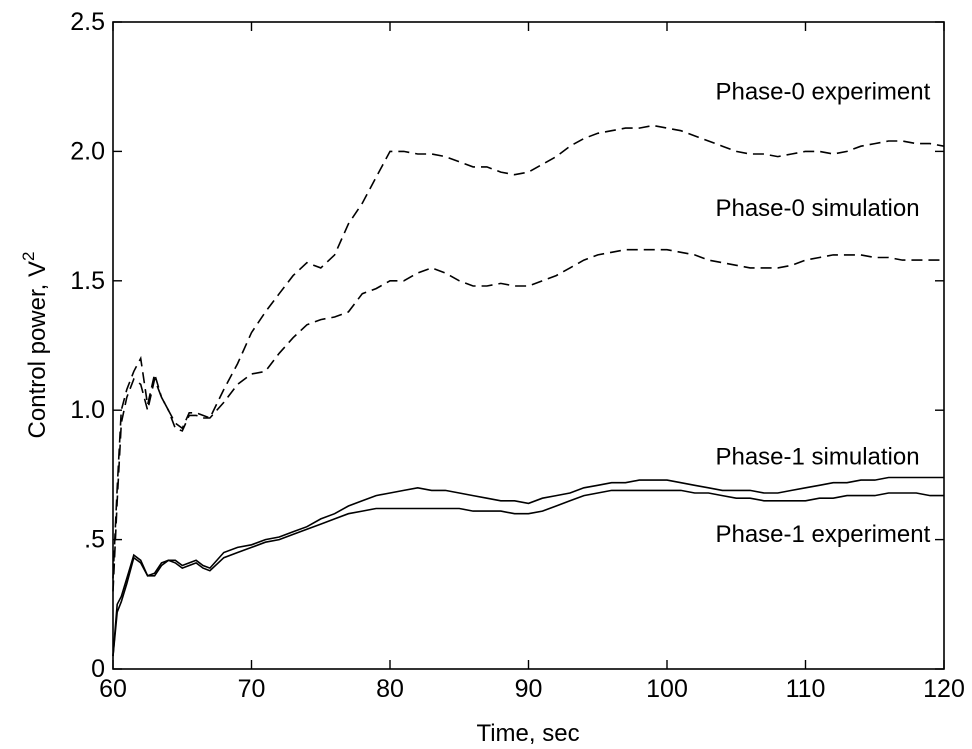 This screenshot has height=749, width=972. I want to click on x-tick-label: 90, so click(529, 689).